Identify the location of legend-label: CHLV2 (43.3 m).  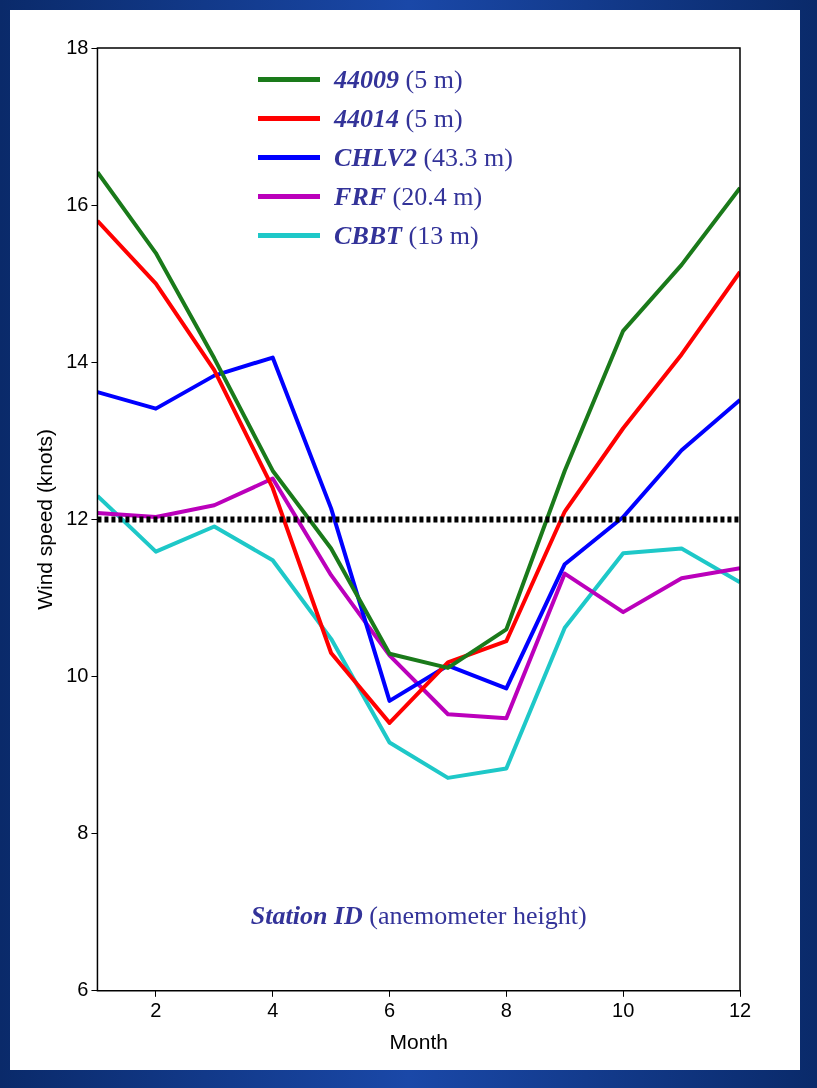
(423, 157).